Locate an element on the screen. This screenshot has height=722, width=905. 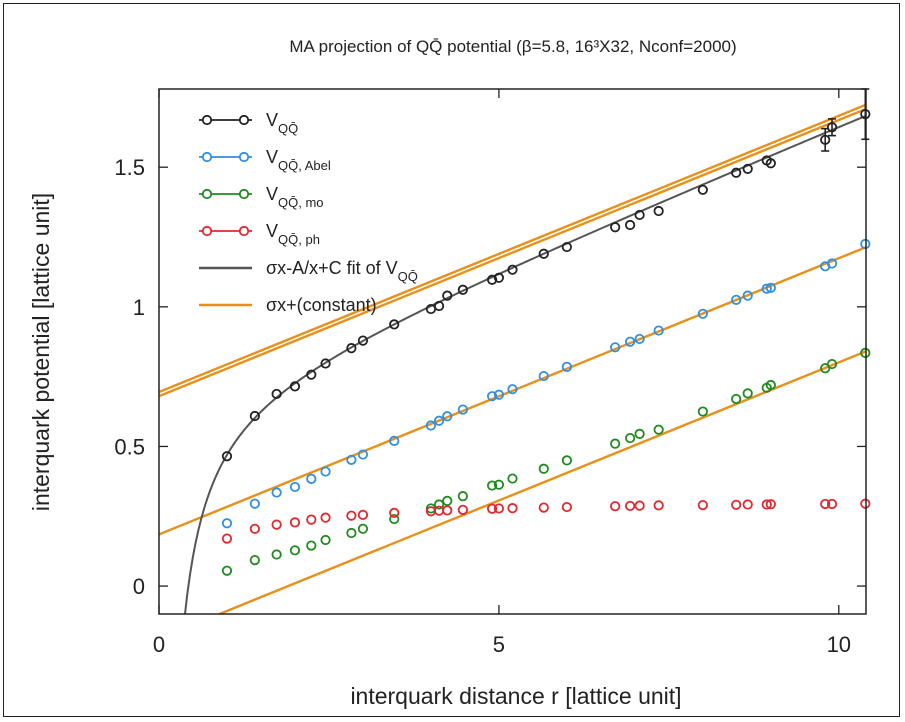
y-tick-label: 1 is located at coordinates (139, 307).